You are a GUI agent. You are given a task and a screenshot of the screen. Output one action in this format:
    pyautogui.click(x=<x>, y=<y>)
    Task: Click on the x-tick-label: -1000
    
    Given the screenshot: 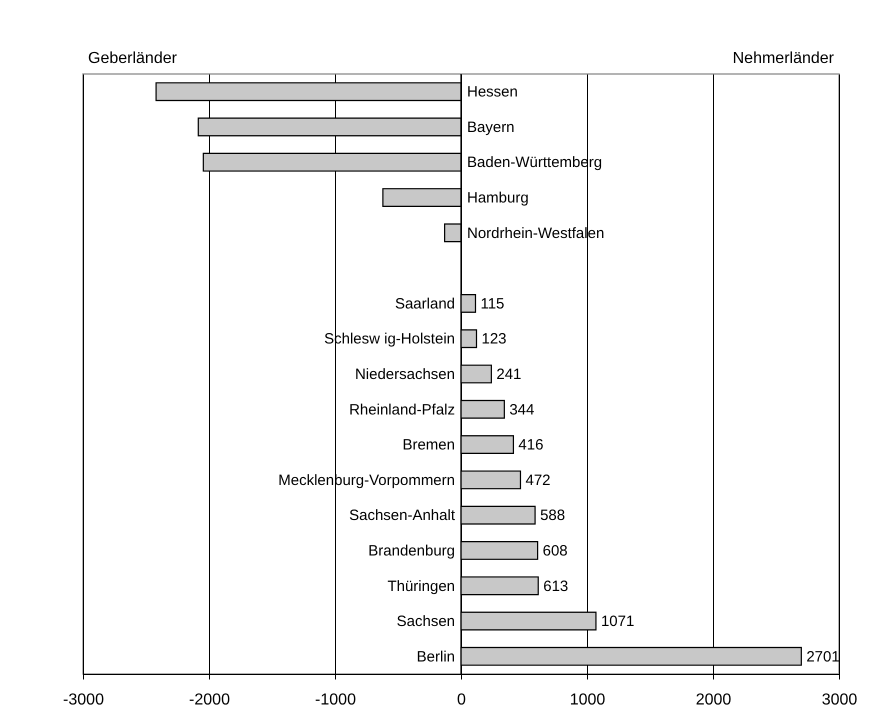 What is the action you would take?
    pyautogui.click(x=335, y=699)
    